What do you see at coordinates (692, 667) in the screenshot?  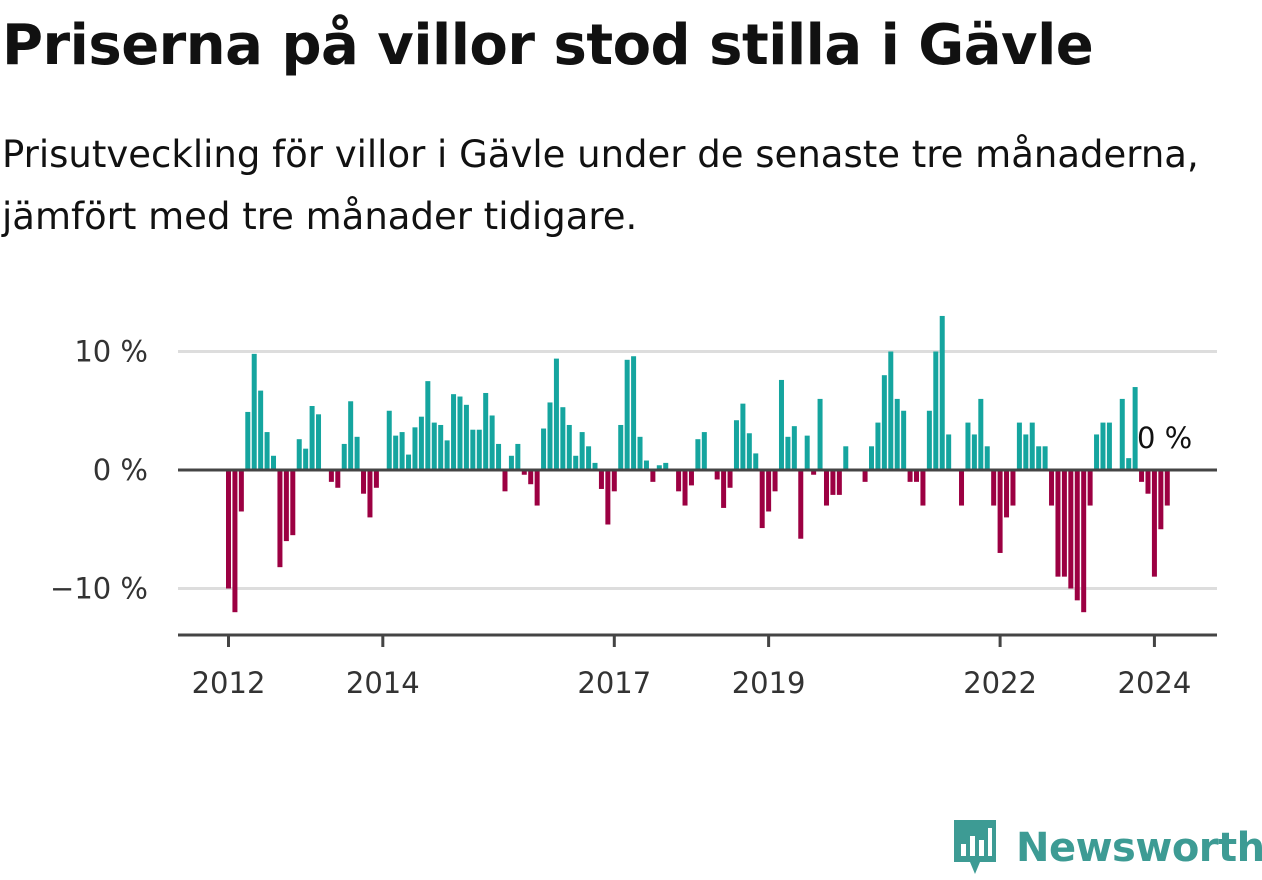 I see `x-axis-ticks: 2012 2014 2017 2019 2022 2024` at bounding box center [692, 667].